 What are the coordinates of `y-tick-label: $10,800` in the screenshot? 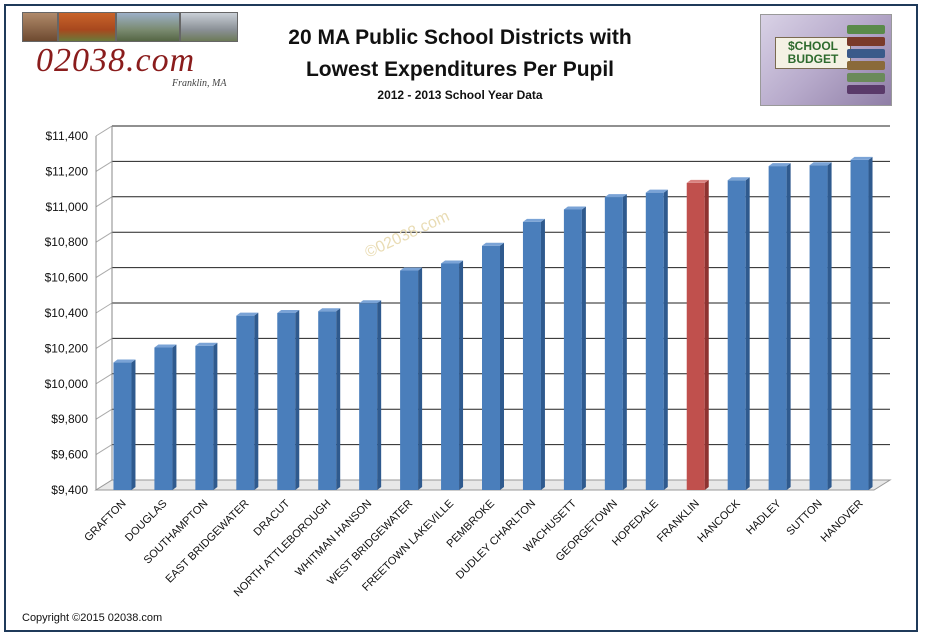 It's located at (67, 242).